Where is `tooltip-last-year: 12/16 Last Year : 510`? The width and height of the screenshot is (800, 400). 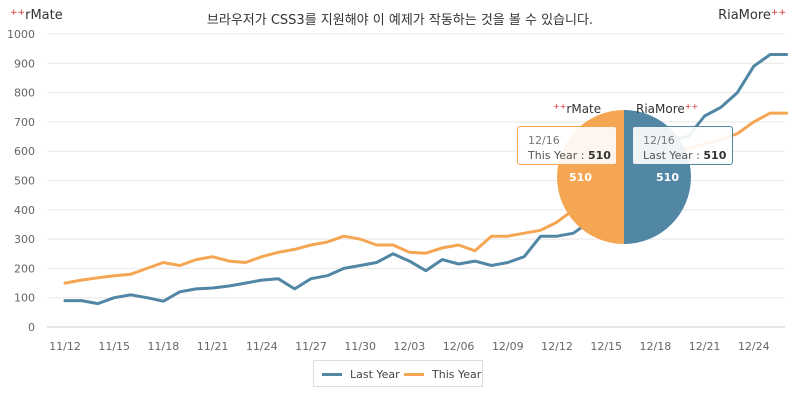 tooltip-last-year: 12/16 Last Year : 510 is located at coordinates (682, 145).